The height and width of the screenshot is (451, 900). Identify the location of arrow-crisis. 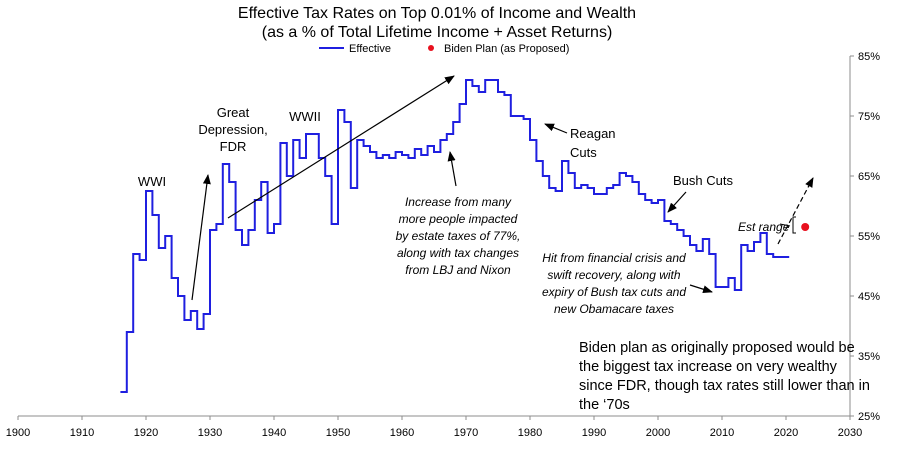
(701, 289).